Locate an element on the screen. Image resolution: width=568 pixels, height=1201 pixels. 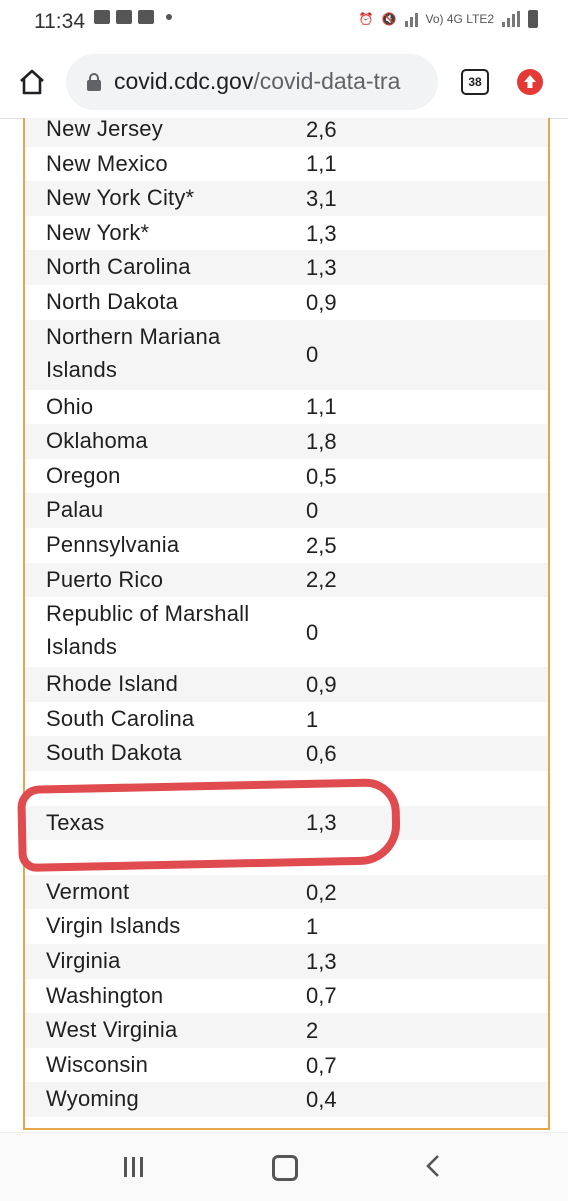
state-name: Pennsylvania is located at coordinates (112, 544).